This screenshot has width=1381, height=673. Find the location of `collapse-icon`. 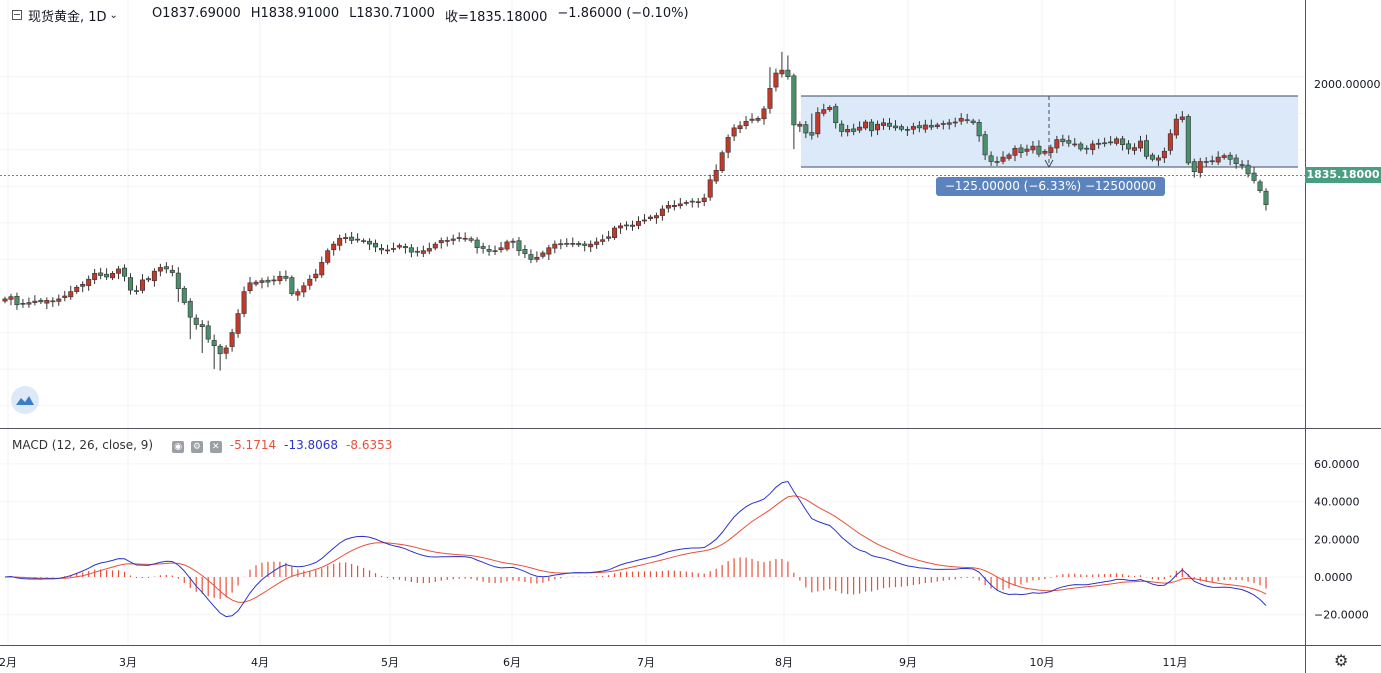

collapse-icon is located at coordinates (17, 15).